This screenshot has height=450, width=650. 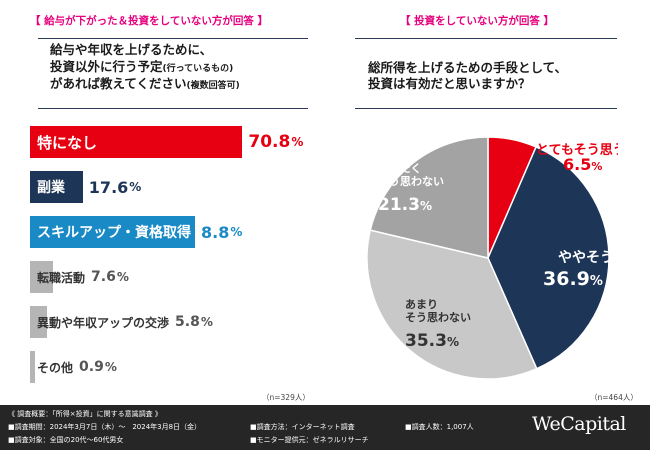 I want to click on pie-category-label: まったく, so click(x=400, y=168).